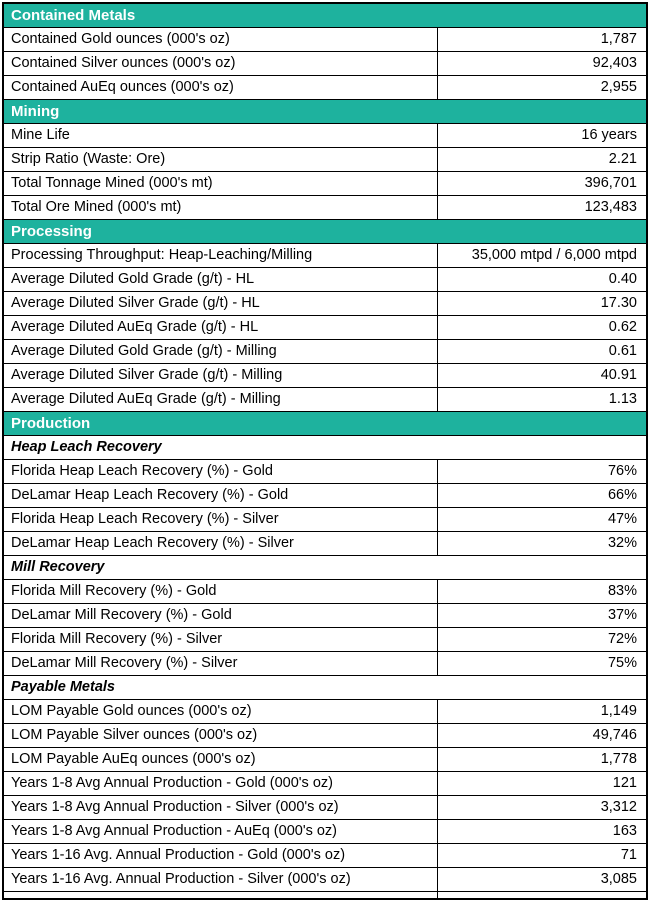 This screenshot has width=648, height=908. Describe the element at coordinates (220, 303) in the screenshot. I see `row-label: Average Diluted Silver Grade (g/t) - HL` at that location.